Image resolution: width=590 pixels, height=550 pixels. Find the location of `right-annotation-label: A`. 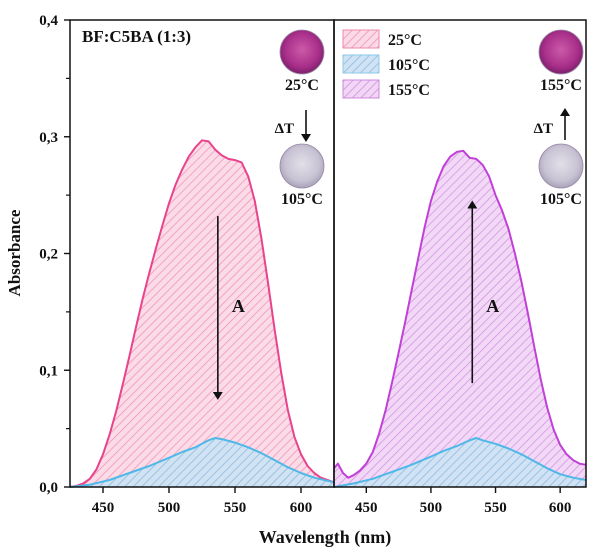

right-annotation-label: A is located at coordinates (492, 306).